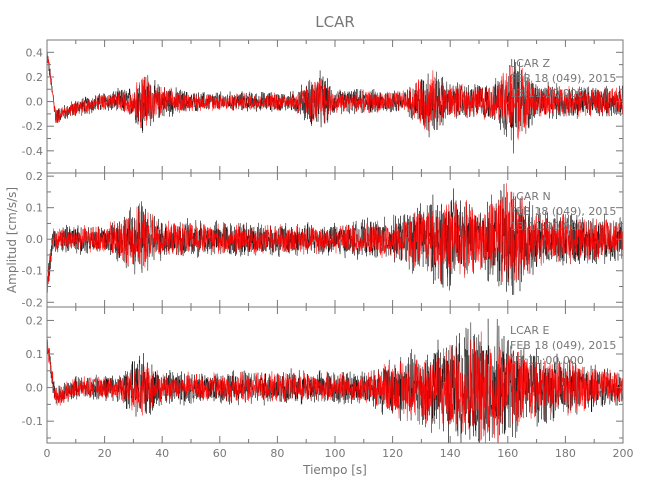 The image size is (650, 500). Describe the element at coordinates (392, 453) in the screenshot. I see `x-tick-label: 120` at that location.